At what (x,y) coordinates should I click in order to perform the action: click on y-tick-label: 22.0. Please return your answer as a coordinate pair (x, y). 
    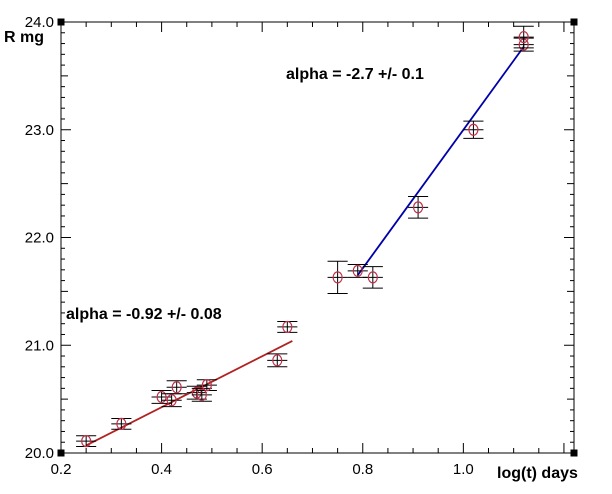
    Looking at the image, I should click on (39, 238).